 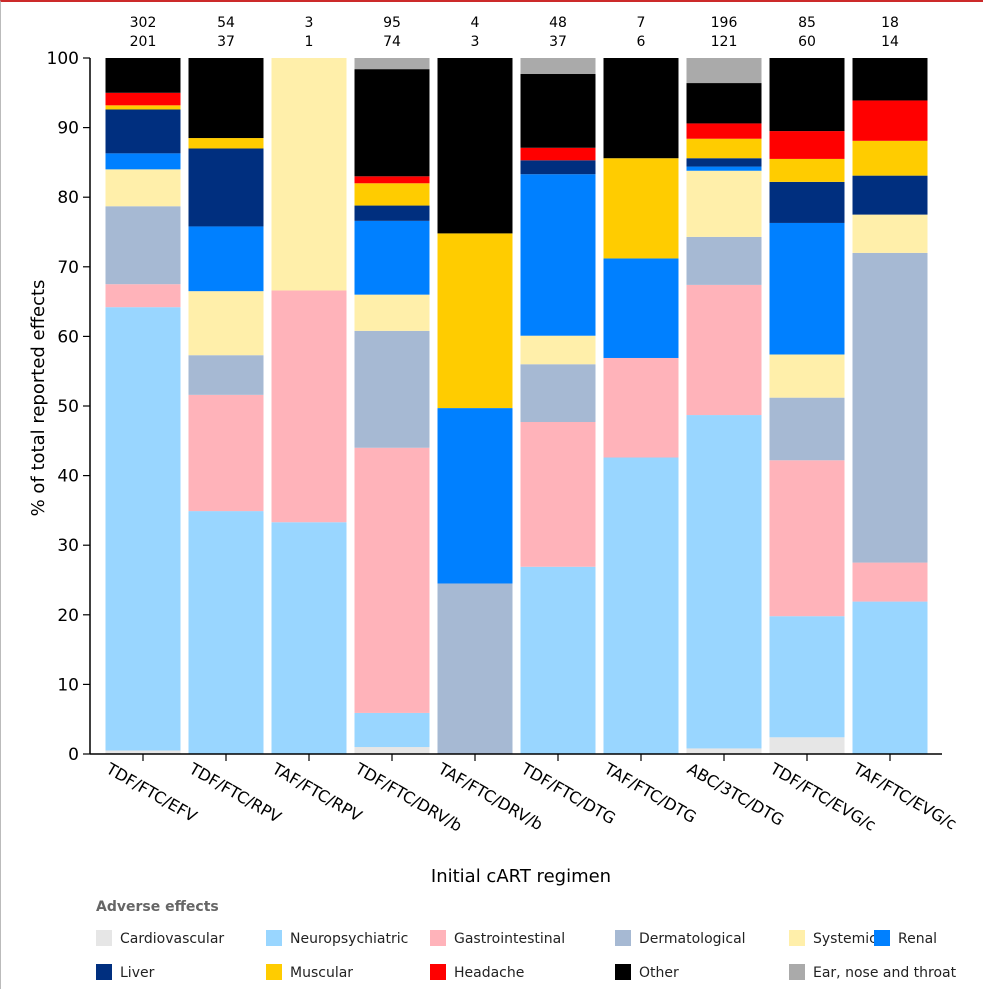 What do you see at coordinates (917, 939) in the screenshot?
I see `legend-label: Renal` at bounding box center [917, 939].